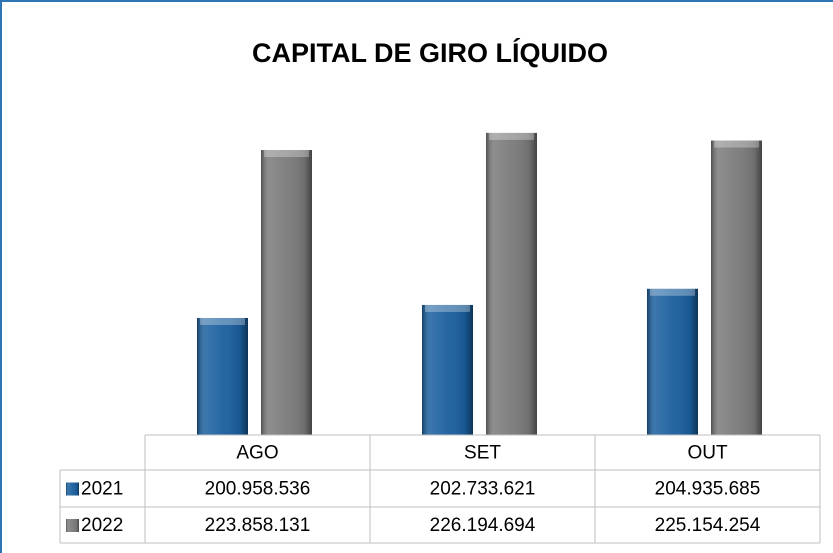 The image size is (833, 553). Describe the element at coordinates (708, 525) in the screenshot. I see `table-value: 225.154.254` at that location.